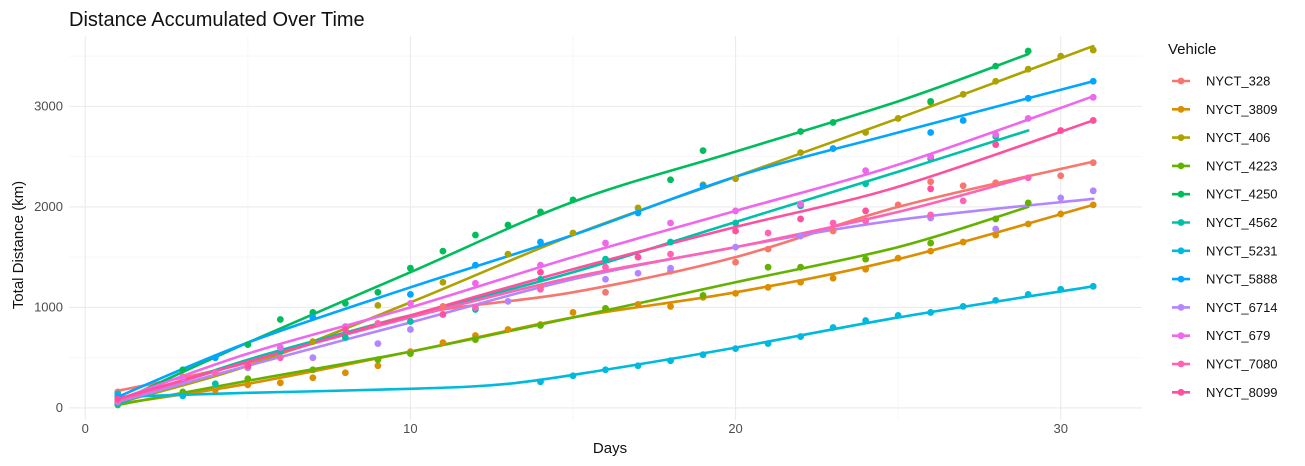 This screenshot has width=1305, height=466. What do you see at coordinates (48, 256) in the screenshot?
I see `y-axis-ticks: 0 1000 2000 3000` at bounding box center [48, 256].